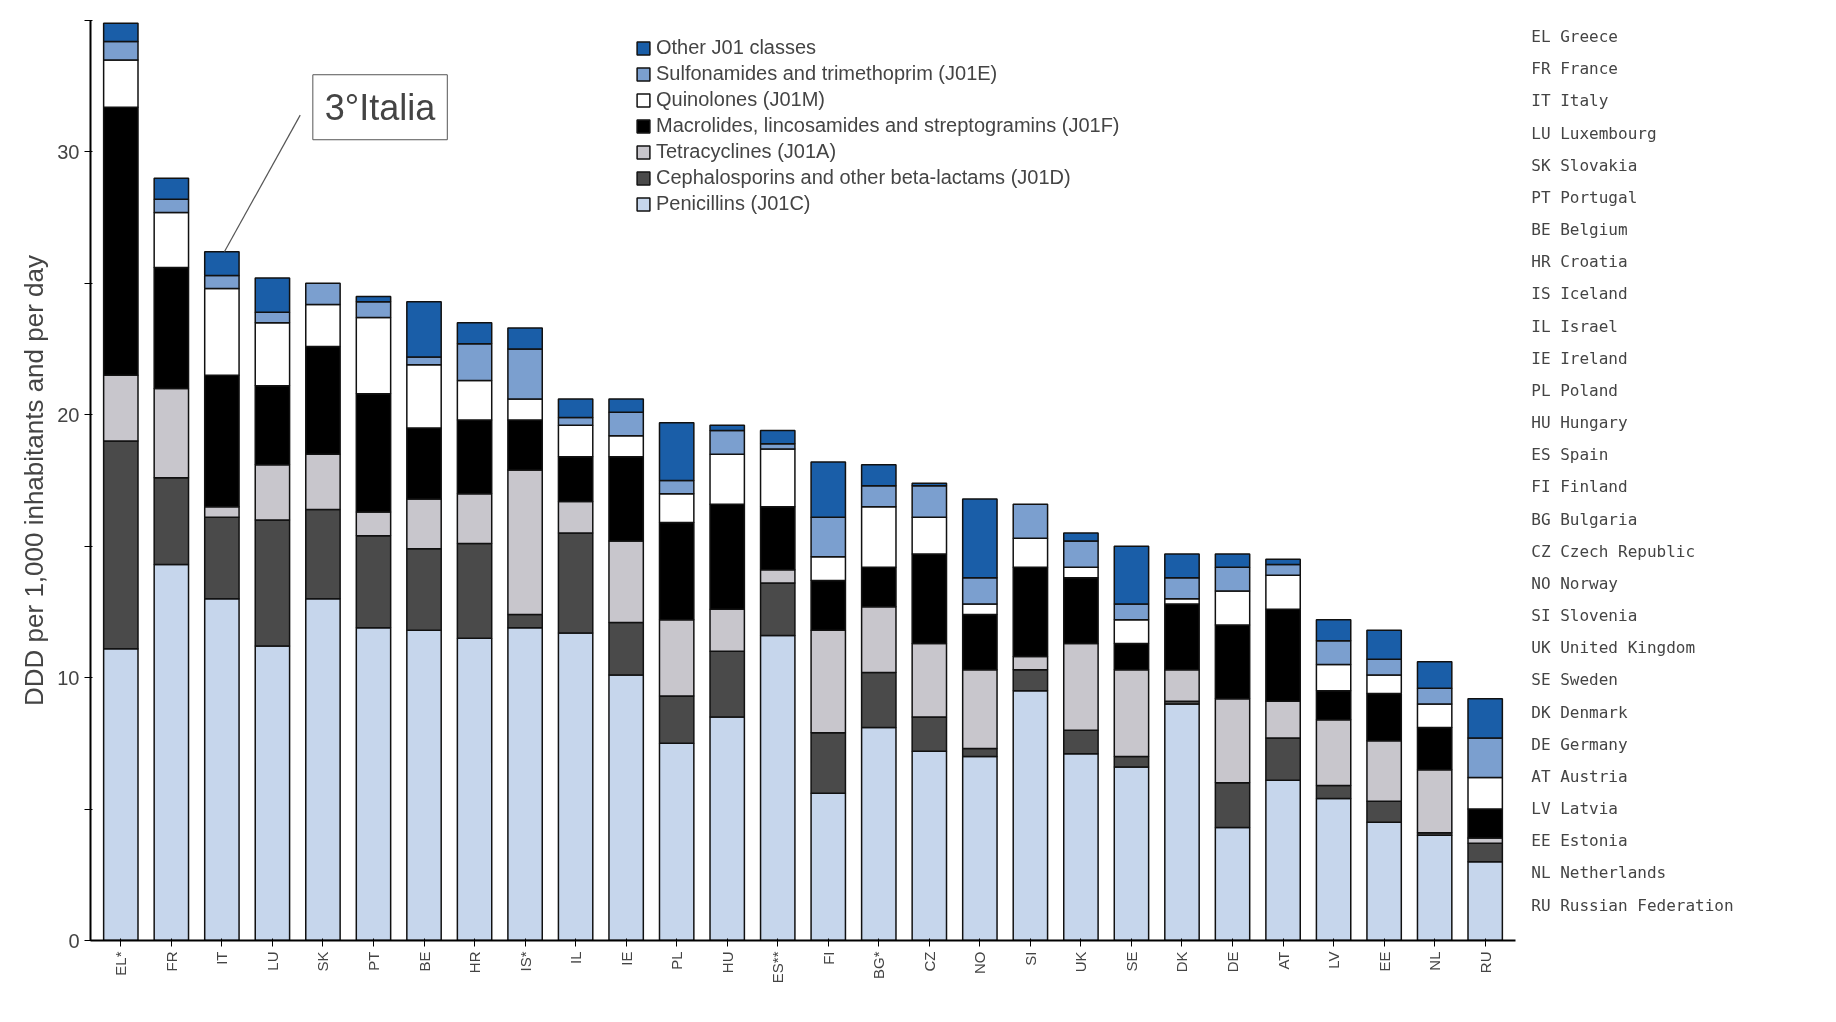 The image size is (1836, 1022). What do you see at coordinates (171, 961) in the screenshot?
I see `x-tick-label: FR` at bounding box center [171, 961].